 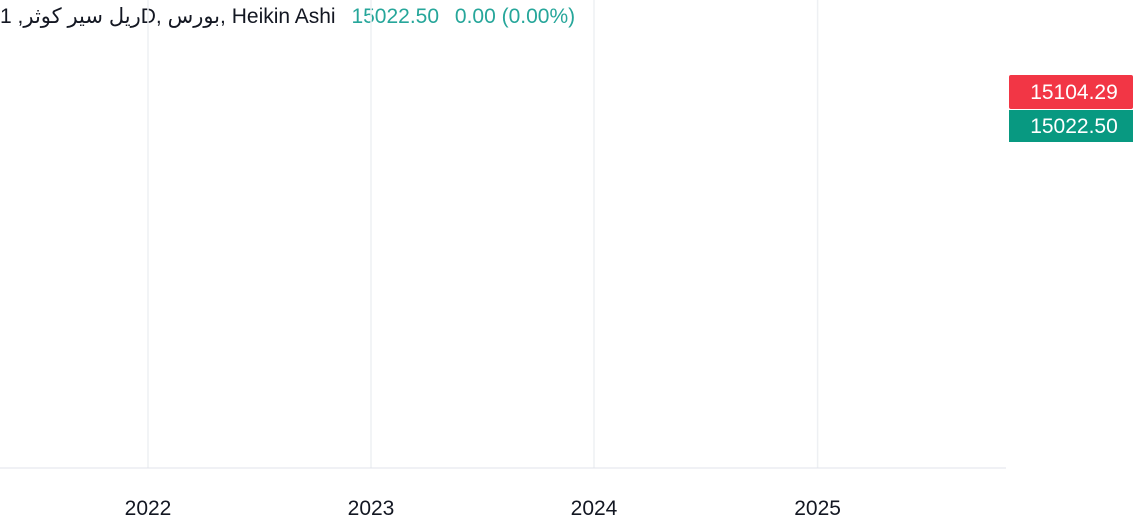 What do you see at coordinates (817, 508) in the screenshot?
I see `x-tick-label: 2025` at bounding box center [817, 508].